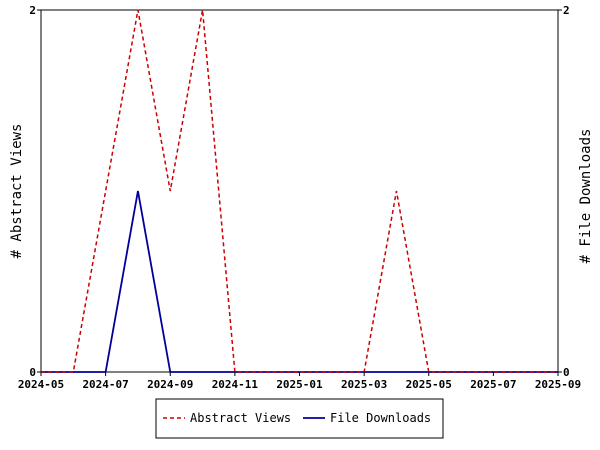  Describe the element at coordinates (429, 384) in the screenshot. I see `x-tick-label: 2025-05` at that location.